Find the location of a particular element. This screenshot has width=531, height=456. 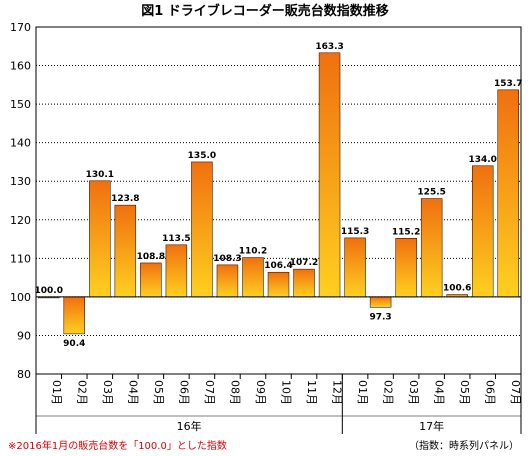

value-label: 100.6 is located at coordinates (457, 289).